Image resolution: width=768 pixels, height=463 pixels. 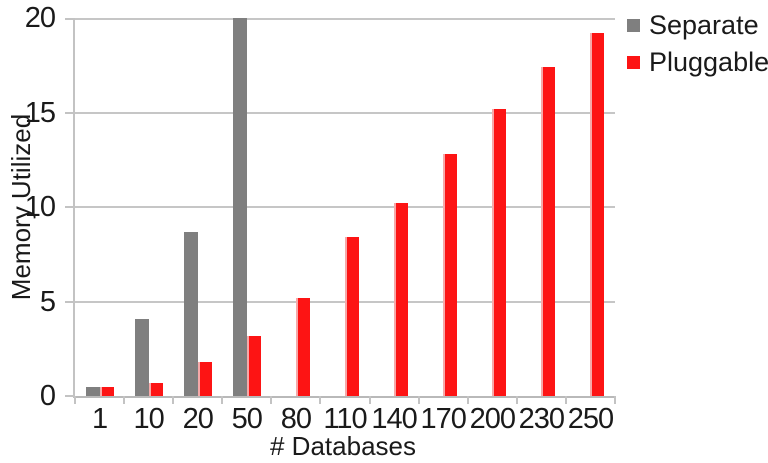 What do you see at coordinates (148, 419) in the screenshot?
I see `x-tick-label-10: 10` at bounding box center [148, 419].